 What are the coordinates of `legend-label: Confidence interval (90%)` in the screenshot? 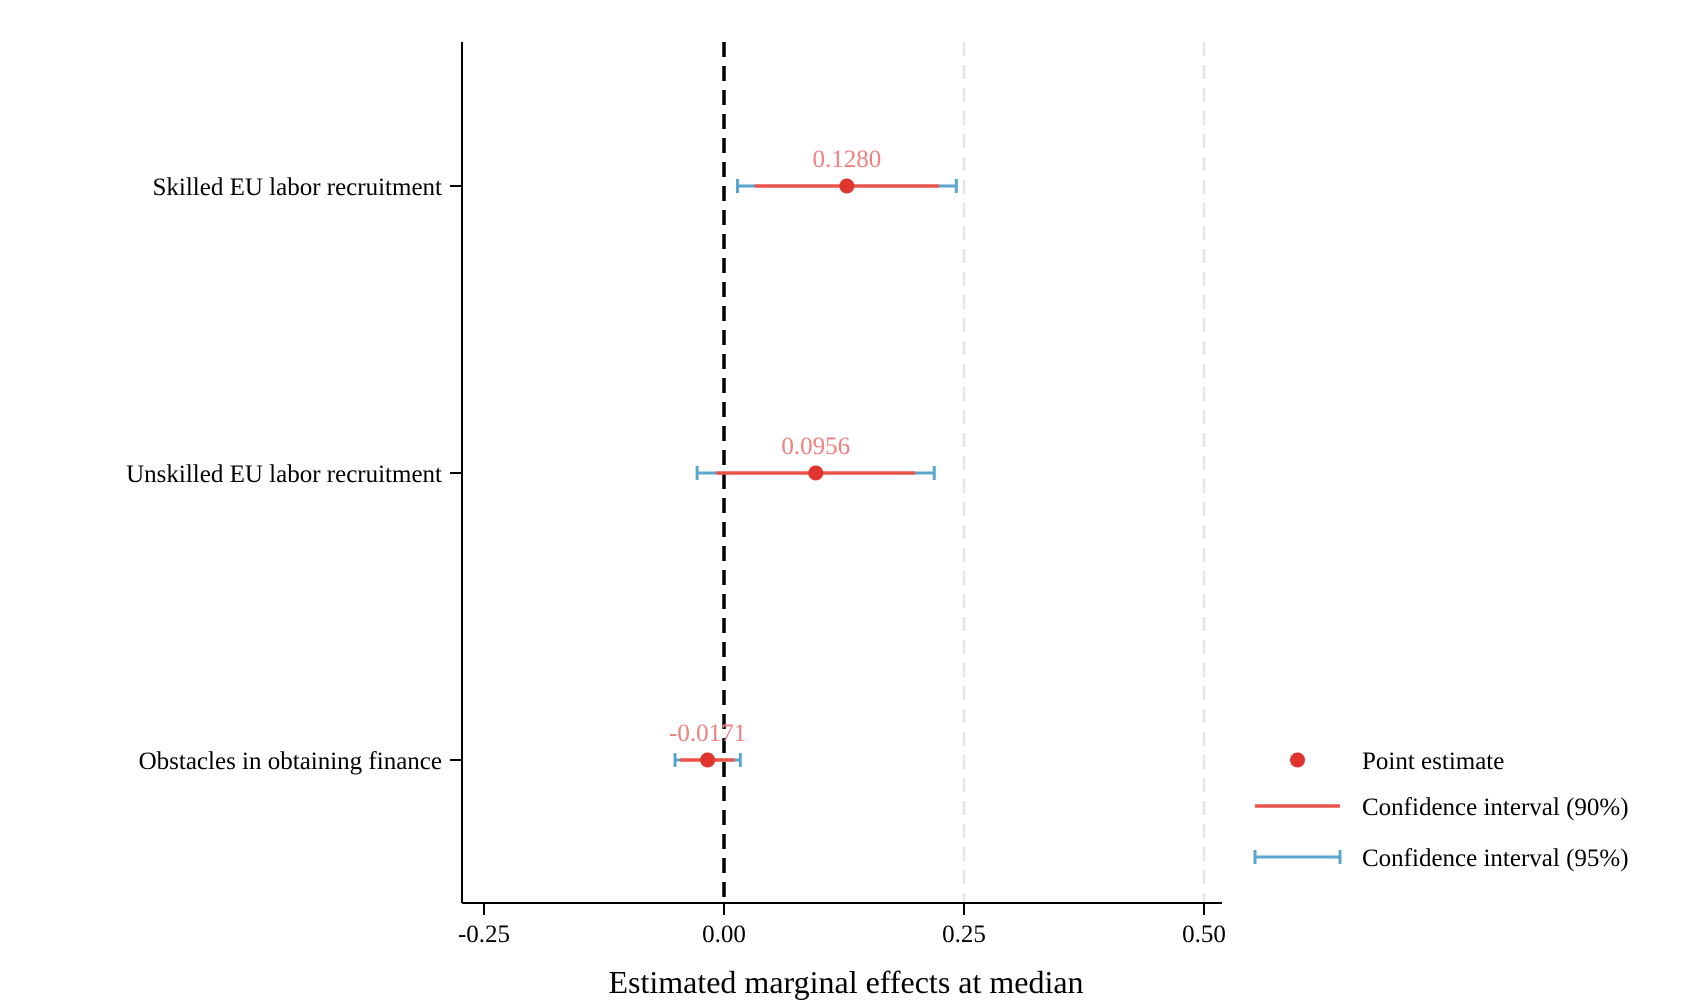 It's located at (1495, 807).